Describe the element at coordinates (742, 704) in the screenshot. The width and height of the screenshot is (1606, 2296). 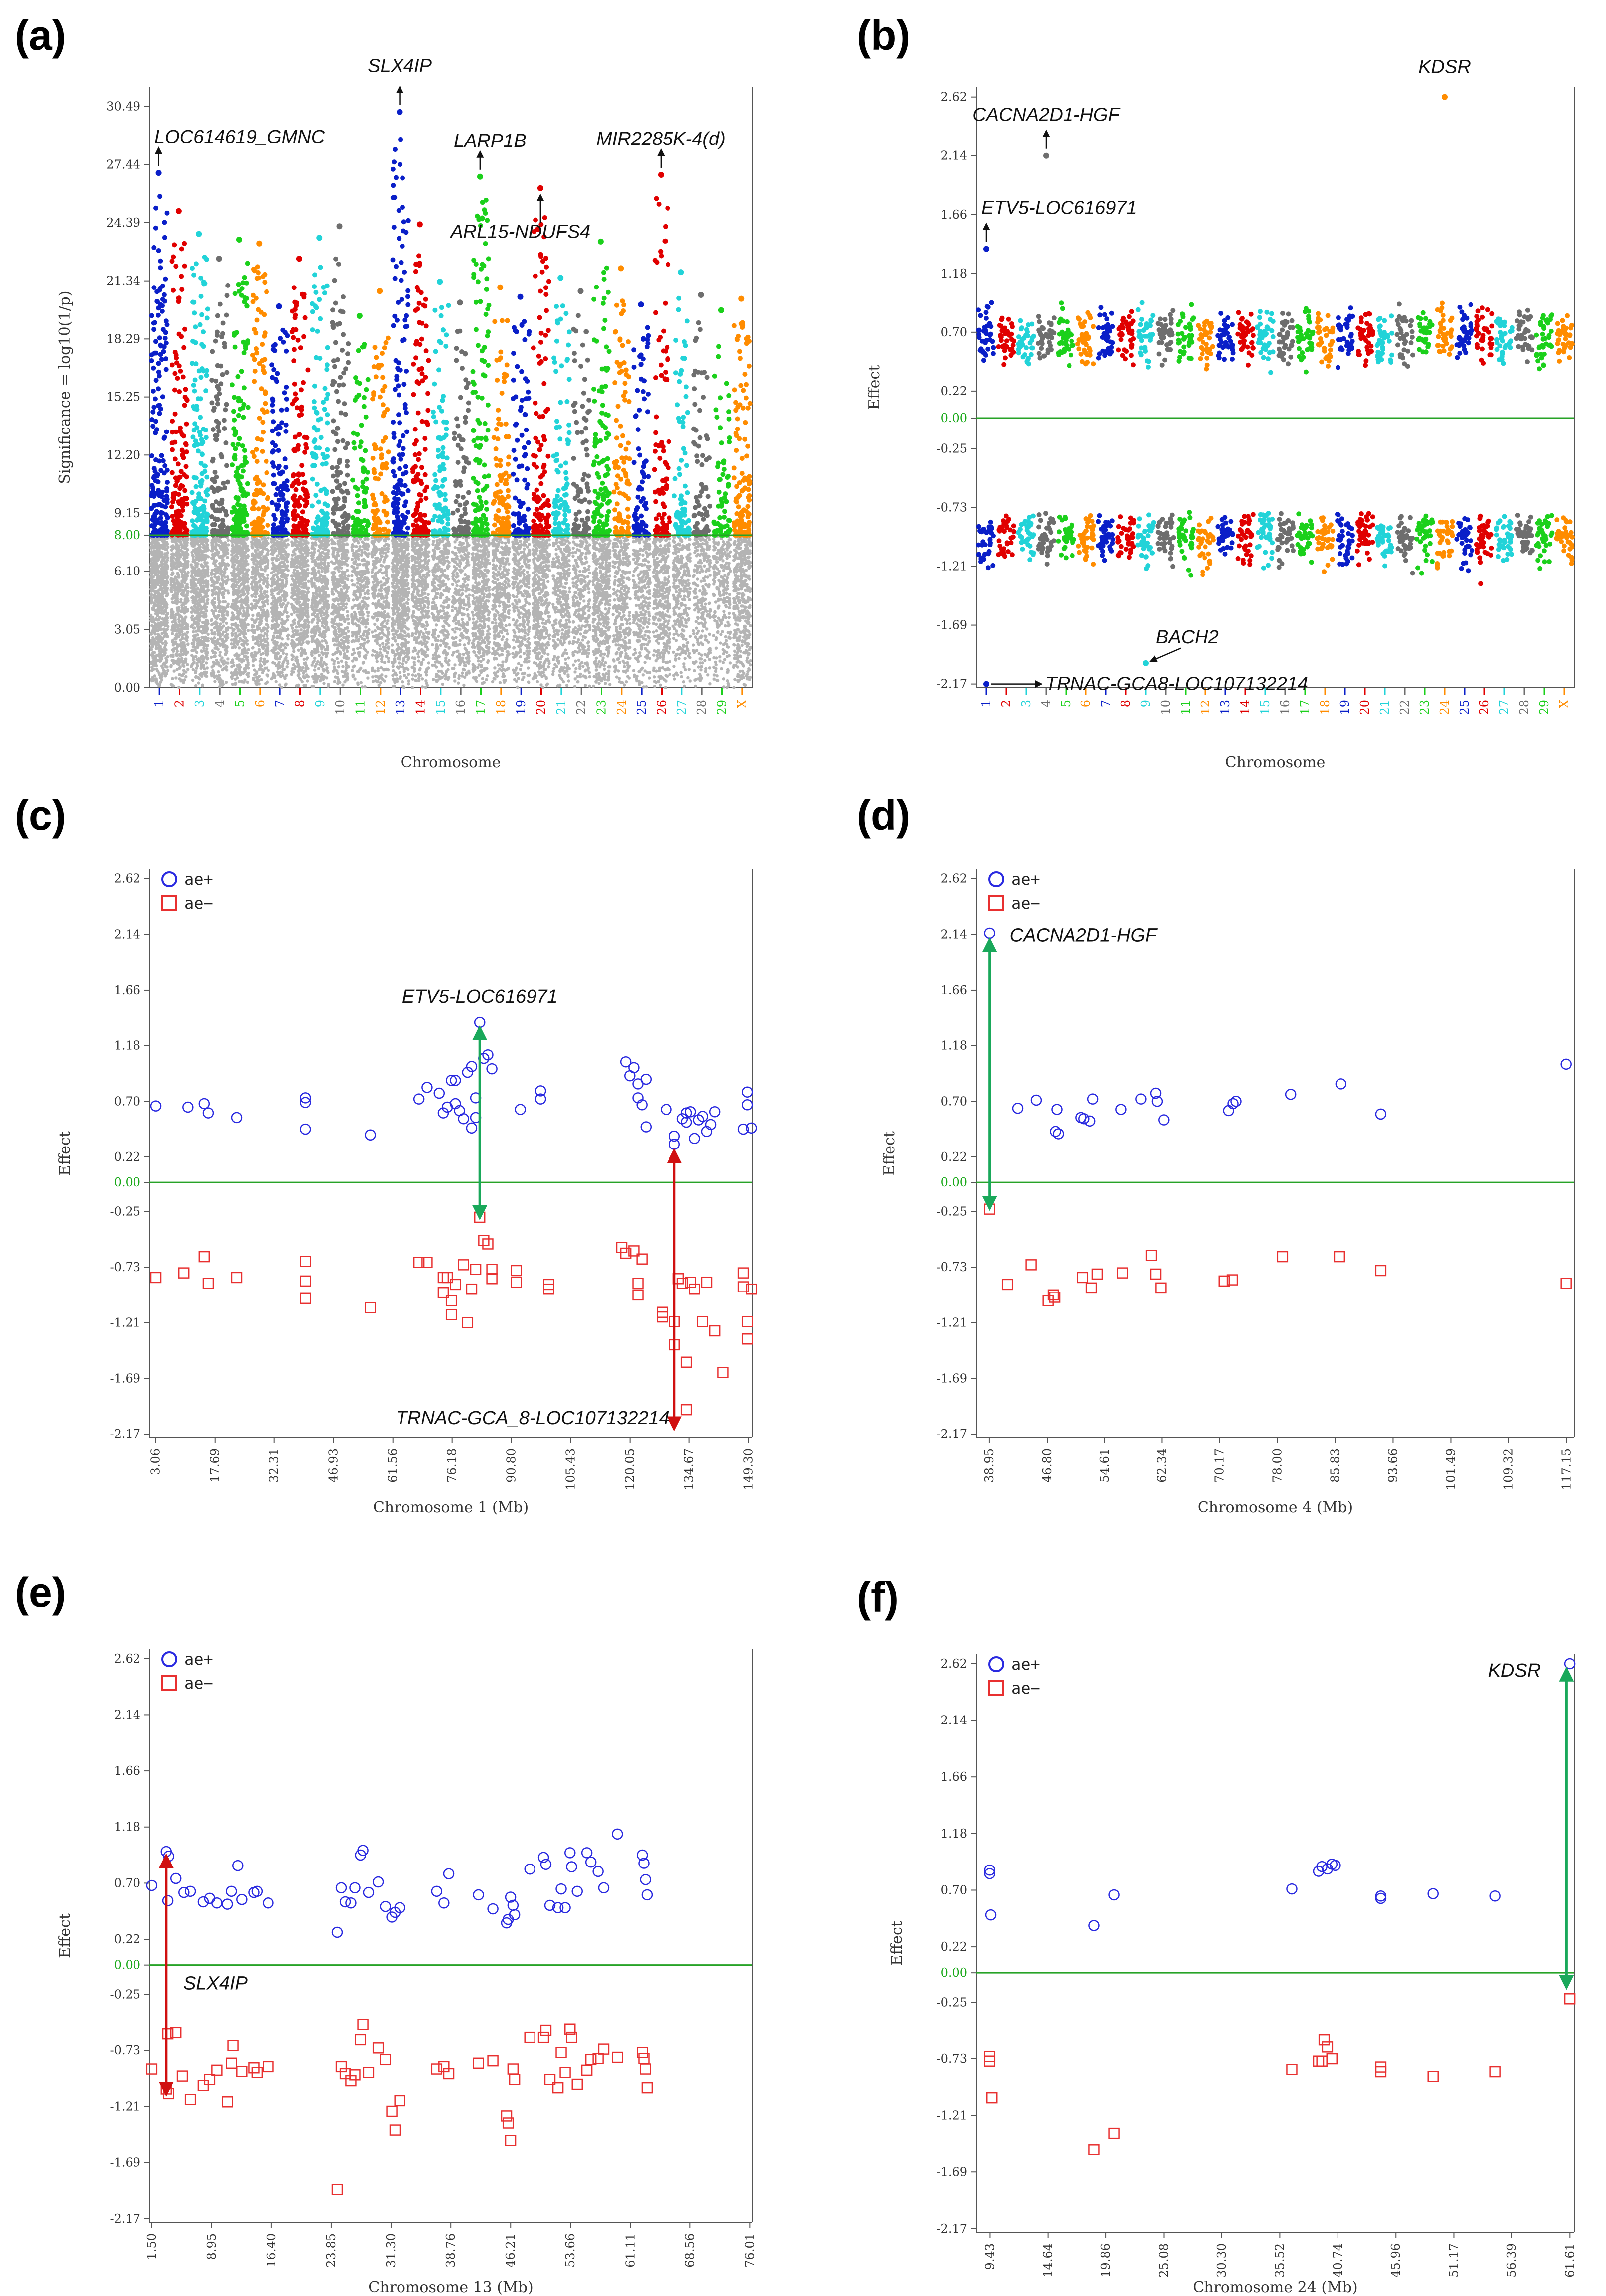
I see `chromosome-tick-label: X` at that location.